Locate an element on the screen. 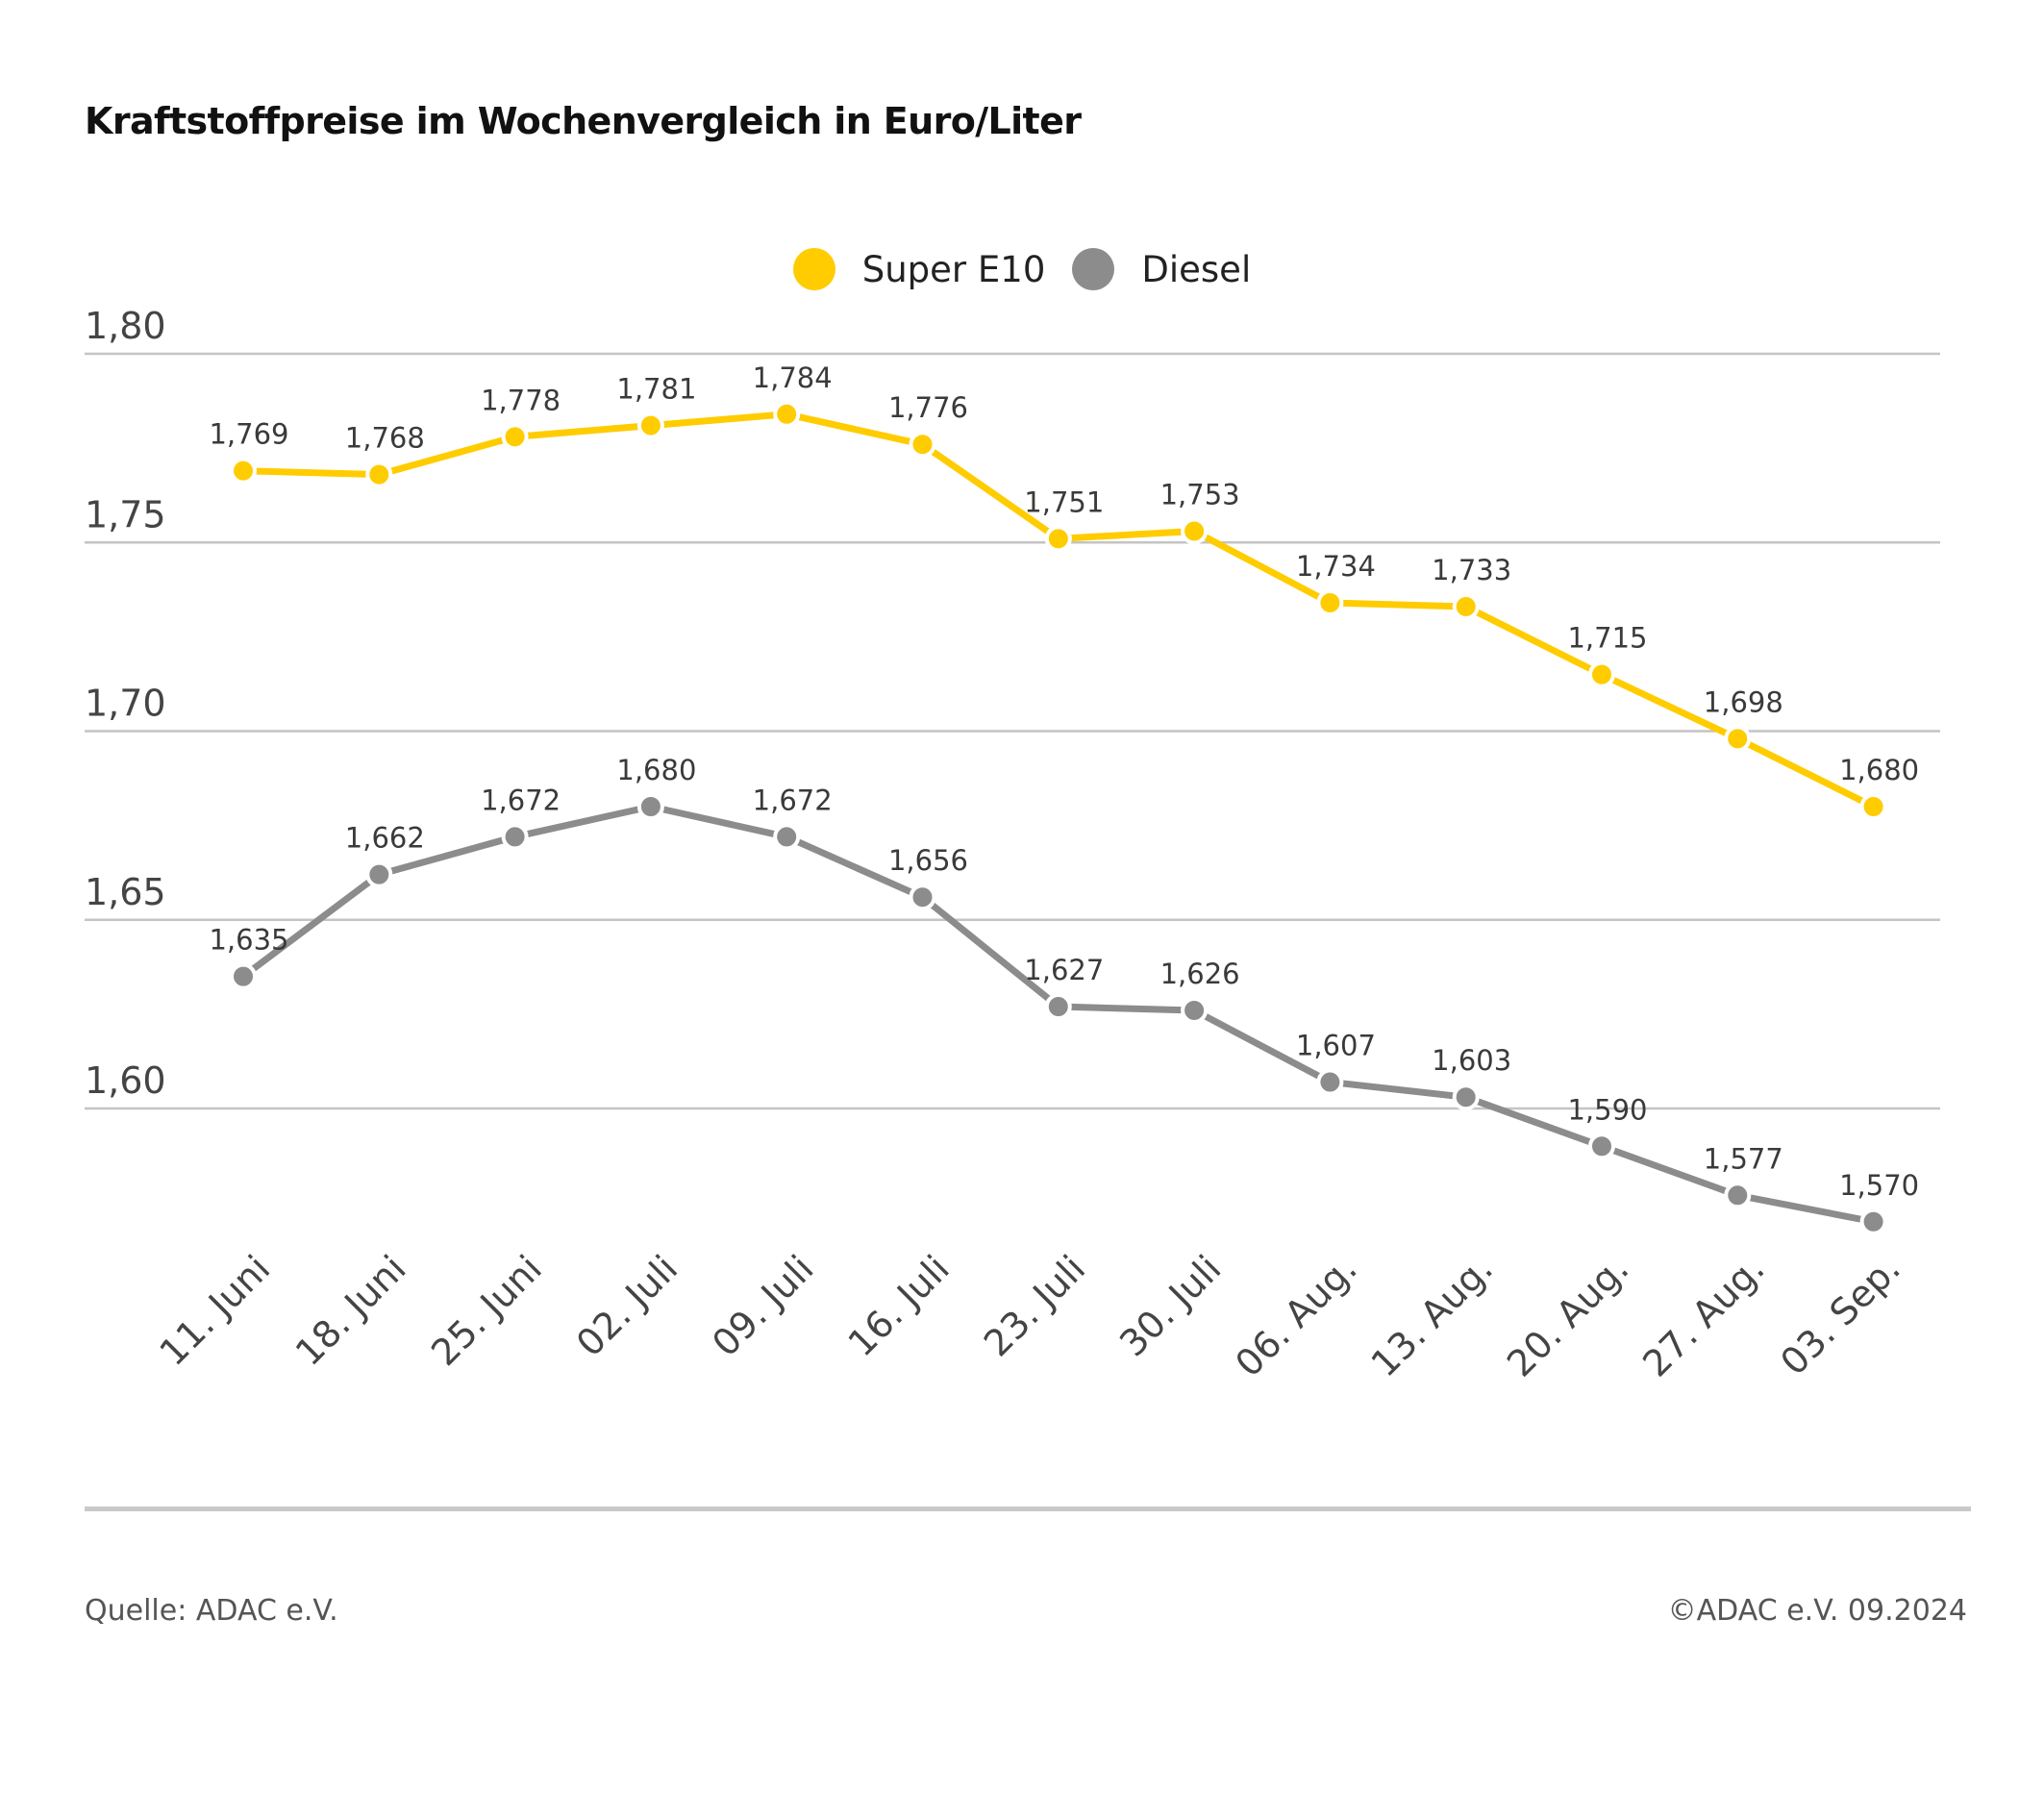 The image size is (2044, 1793). legend-label-diesel: Diesel is located at coordinates (1196, 269).